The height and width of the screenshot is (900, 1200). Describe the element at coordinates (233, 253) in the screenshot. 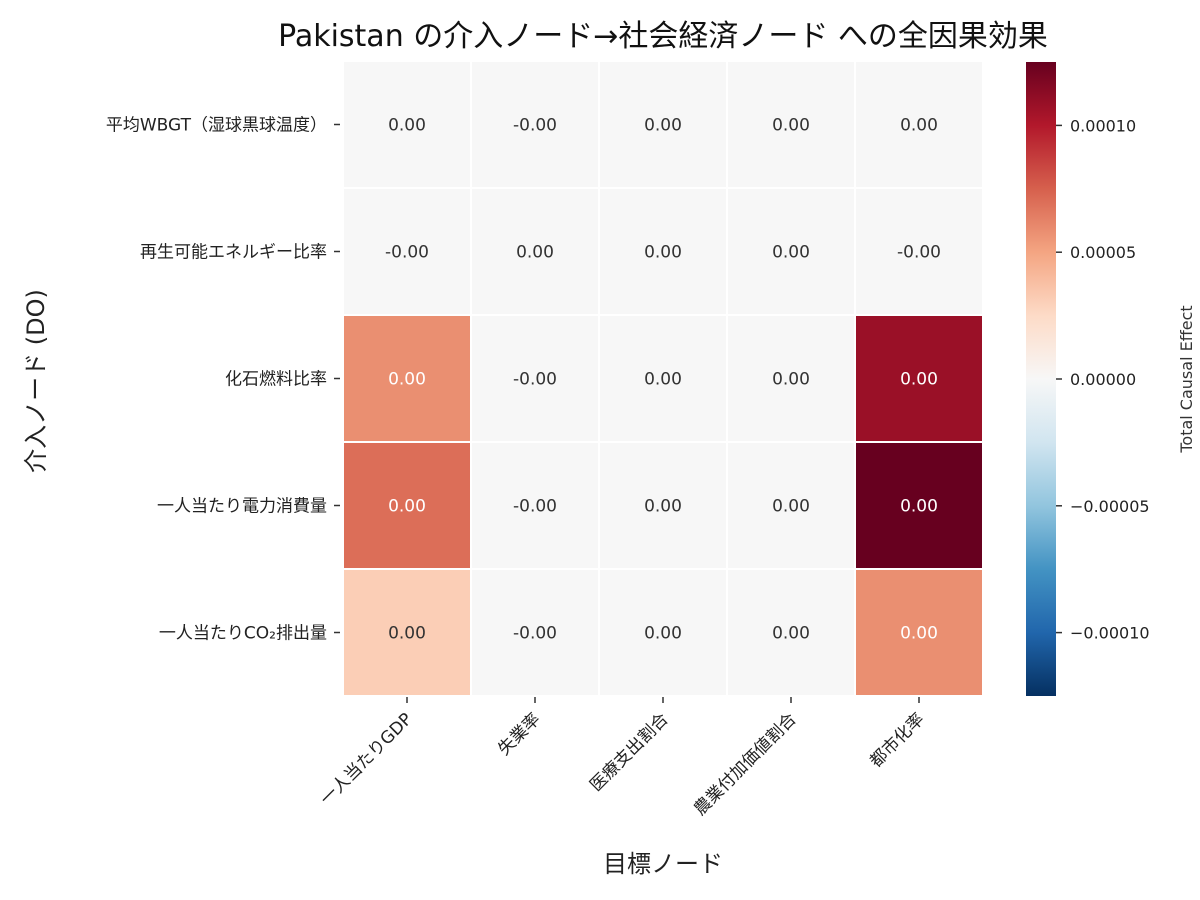

I see `y-tick-label: 再生可能エネルギー比率` at that location.